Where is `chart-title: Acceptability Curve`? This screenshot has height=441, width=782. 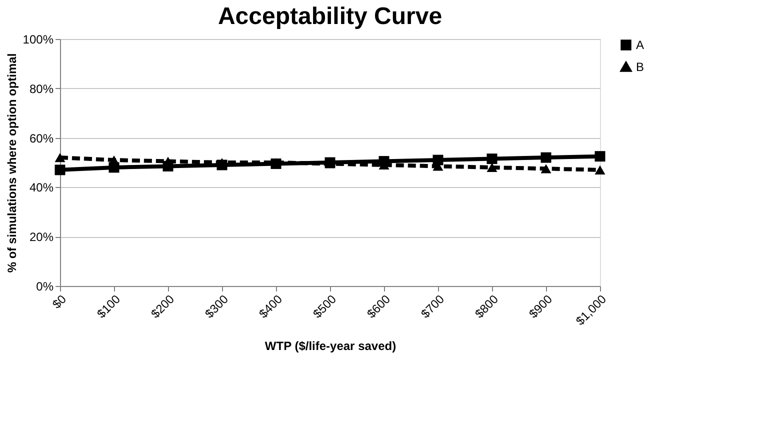
chart-title: Acceptability Curve is located at coordinates (330, 16).